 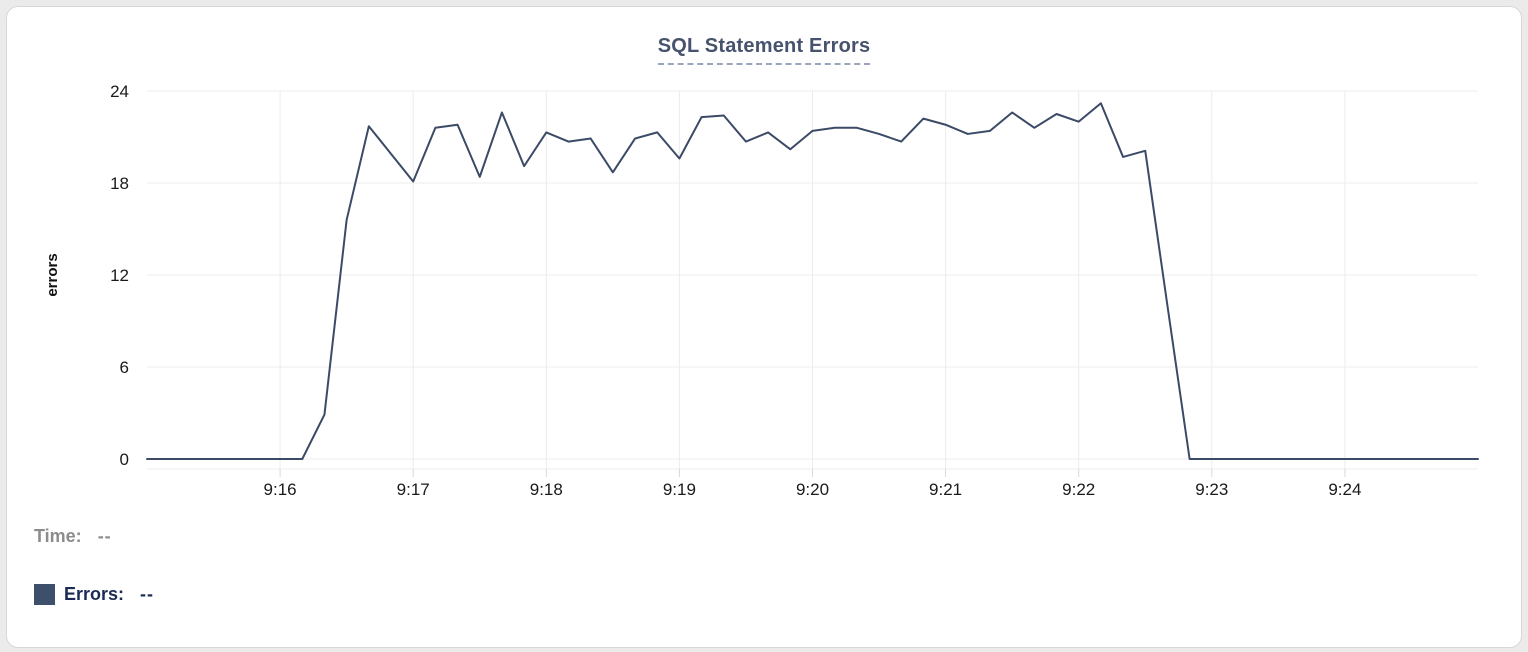 What do you see at coordinates (812, 489) in the screenshot?
I see `x-tick-label: 9:20` at bounding box center [812, 489].